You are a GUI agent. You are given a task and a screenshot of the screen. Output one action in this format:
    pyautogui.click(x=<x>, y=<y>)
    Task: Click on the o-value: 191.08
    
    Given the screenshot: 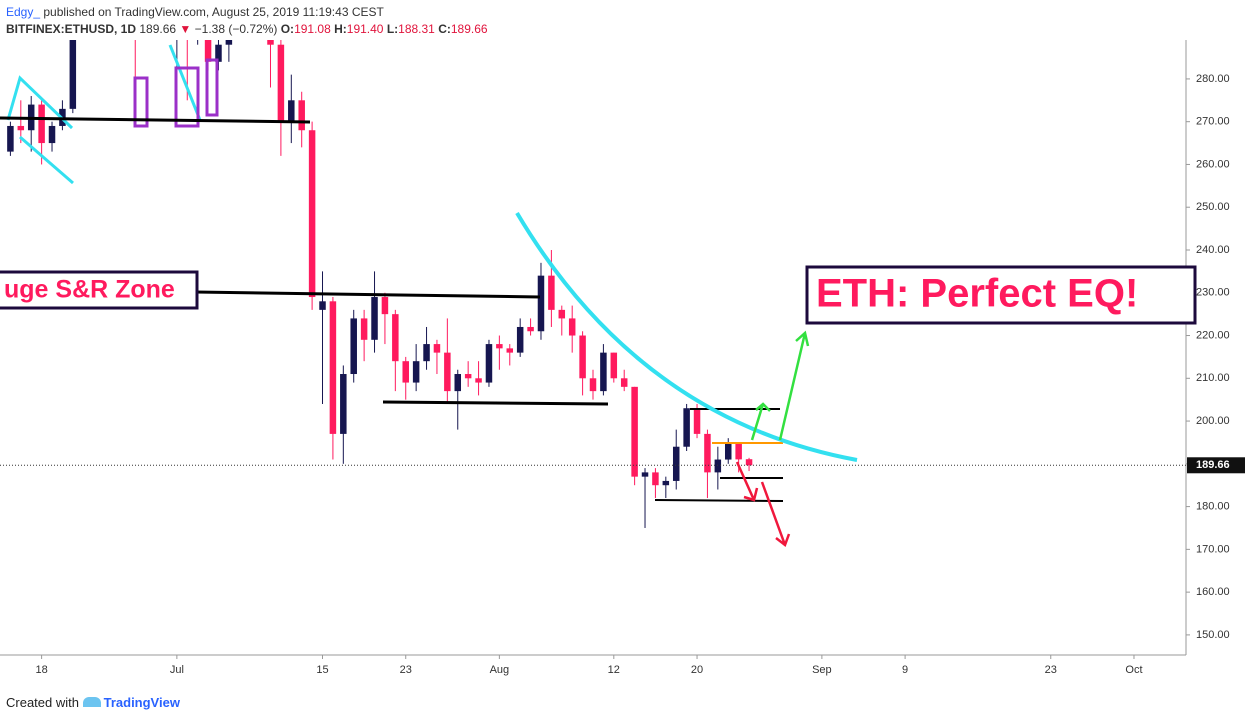 What is the action you would take?
    pyautogui.click(x=312, y=29)
    